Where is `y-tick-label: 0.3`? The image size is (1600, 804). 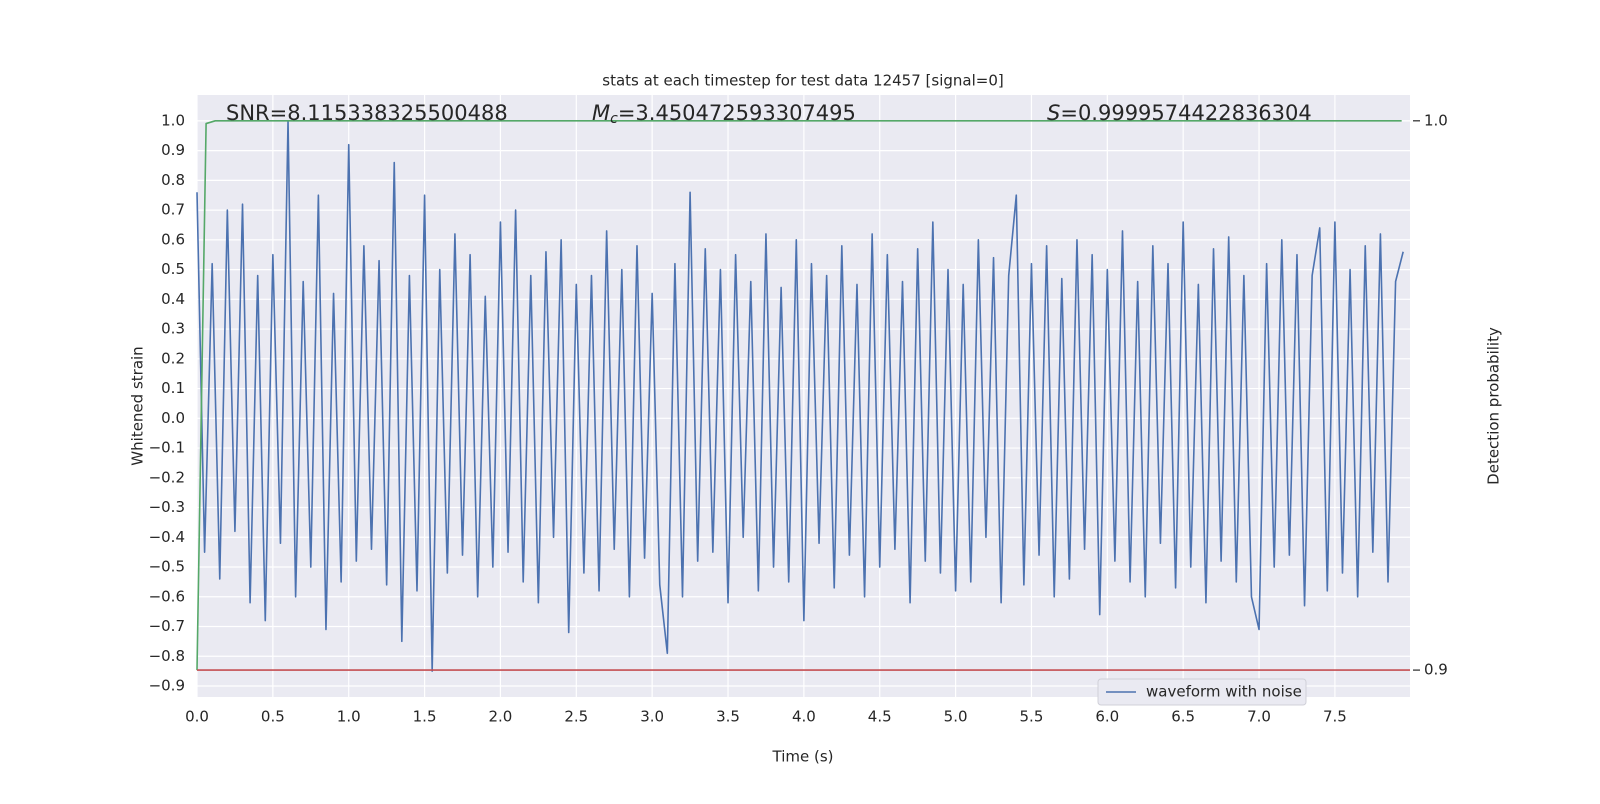 y-tick-label: 0.3 is located at coordinates (173, 329).